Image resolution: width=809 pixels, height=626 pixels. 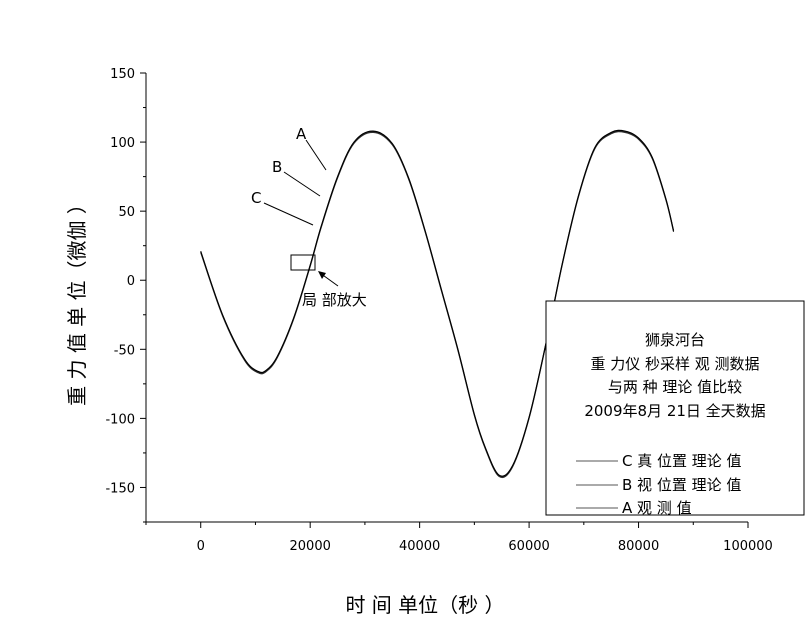 What do you see at coordinates (748, 546) in the screenshot?
I see `x-tick-label: 100000` at bounding box center [748, 546].